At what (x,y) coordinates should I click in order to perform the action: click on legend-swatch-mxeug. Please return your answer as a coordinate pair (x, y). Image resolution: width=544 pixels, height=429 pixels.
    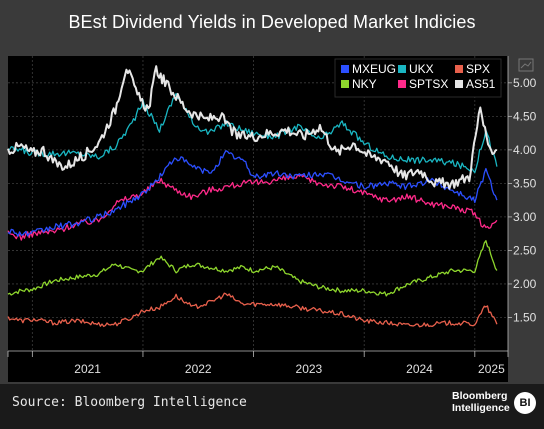
    Looking at the image, I should click on (345, 69).